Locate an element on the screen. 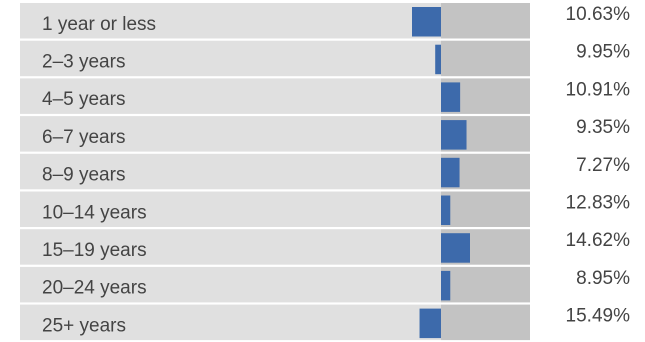  value-label: 8.95% is located at coordinates (603, 278).